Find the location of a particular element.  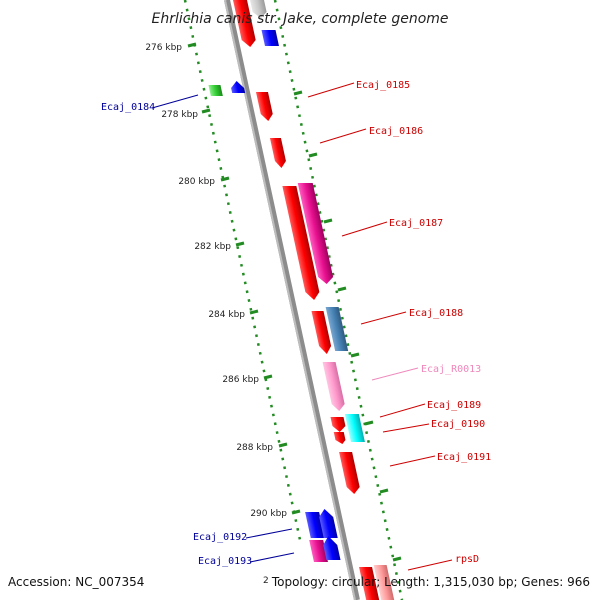

gene-label-ecaj-0189: Ecaj_0189 is located at coordinates (454, 405).